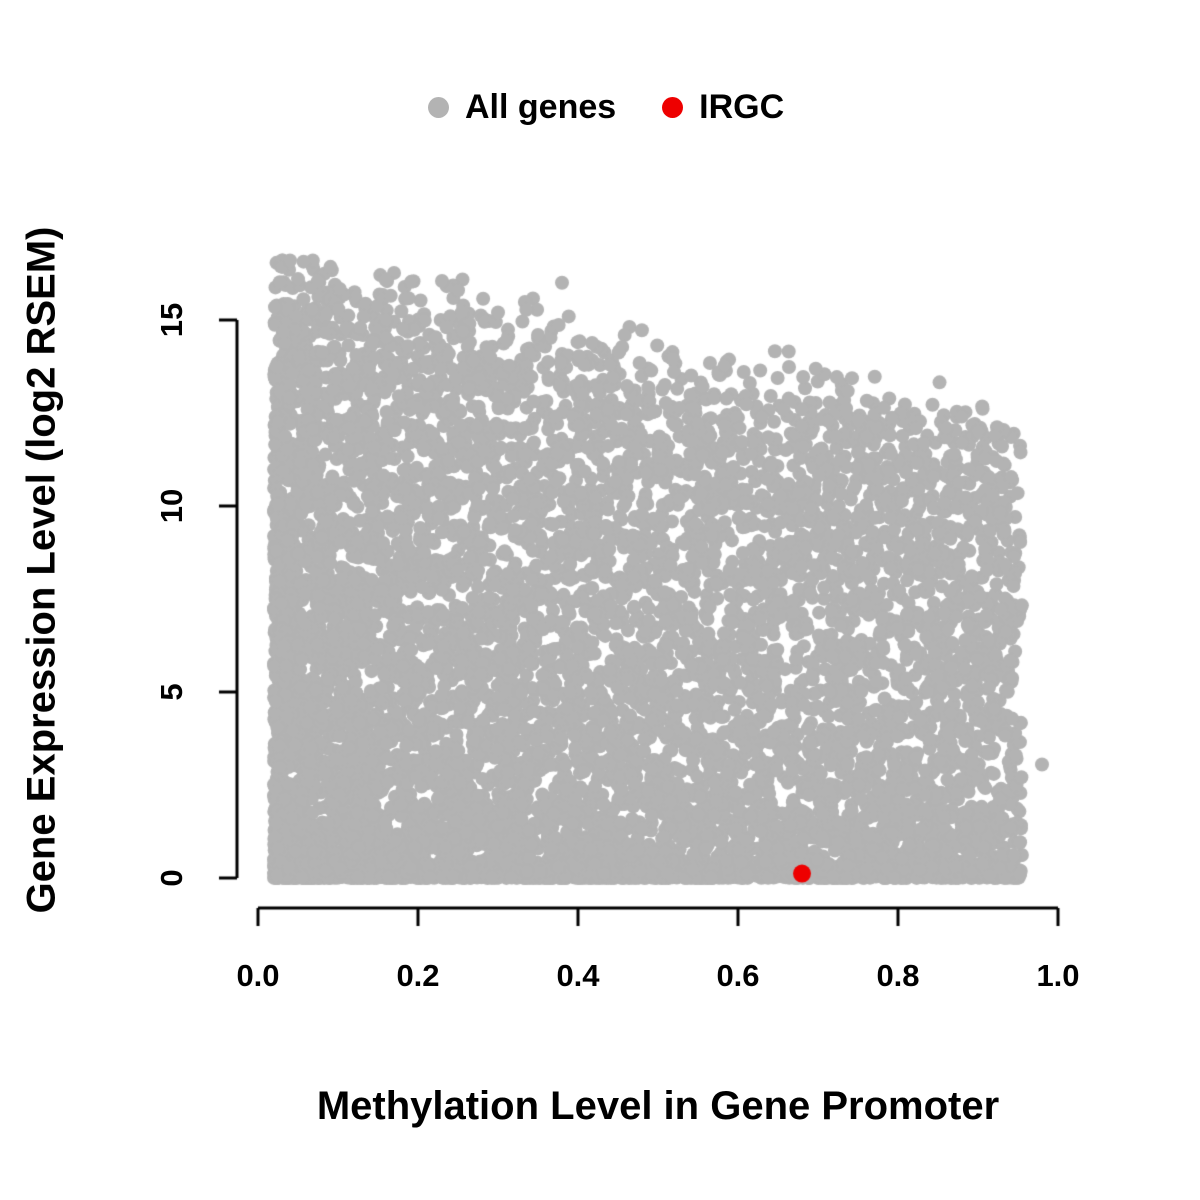 Image resolution: width=1200 pixels, height=1200 pixels. What do you see at coordinates (738, 975) in the screenshot?
I see `x-tick-label-0.6: 0.6` at bounding box center [738, 975].